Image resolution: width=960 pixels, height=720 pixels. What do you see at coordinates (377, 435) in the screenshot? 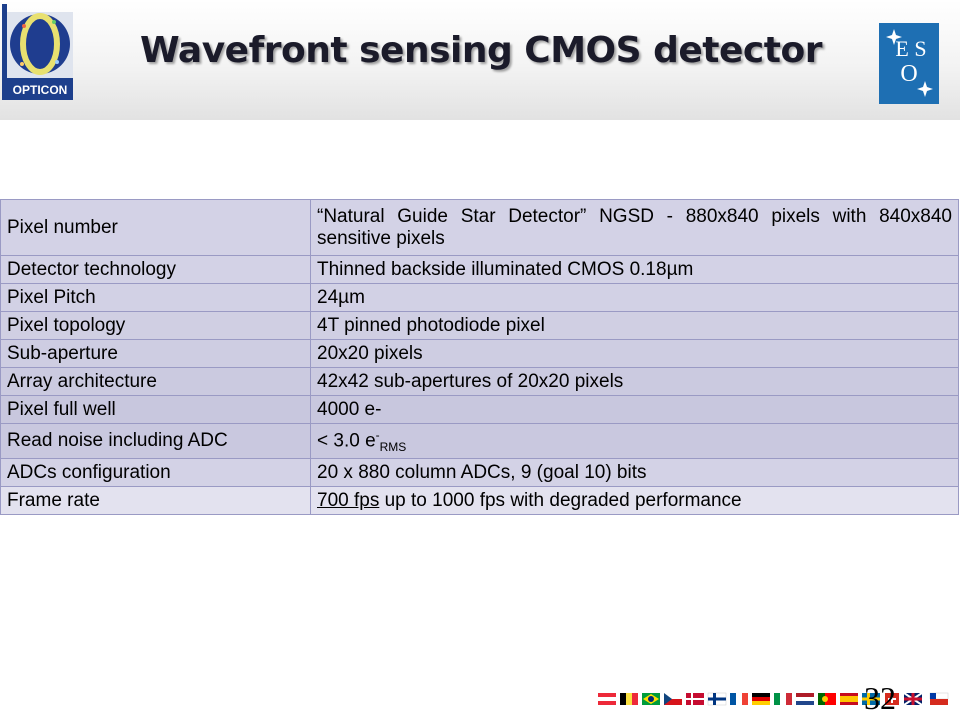
I see `read-noise-superscript: -` at bounding box center [377, 435].